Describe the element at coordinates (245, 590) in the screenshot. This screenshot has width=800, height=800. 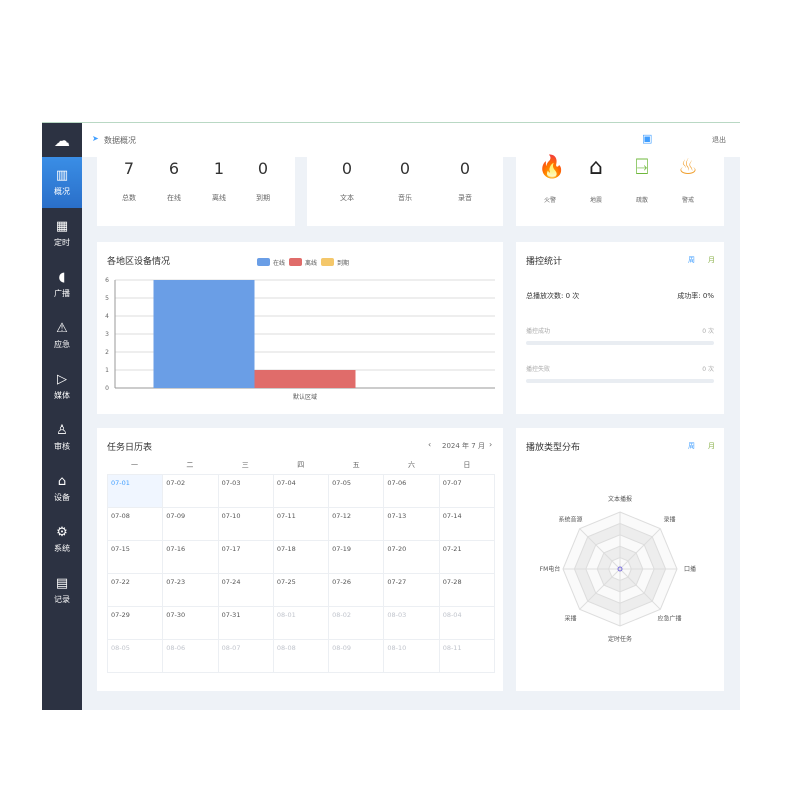
I see `calendar-day: 07-24` at that location.